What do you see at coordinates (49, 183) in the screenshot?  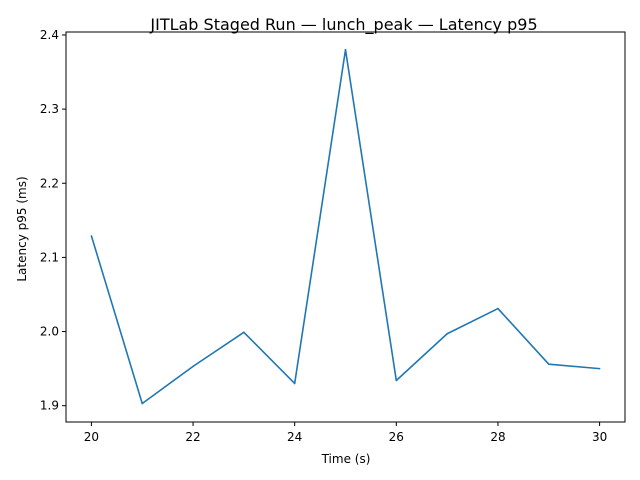 I see `y-tick-label: 2.2` at bounding box center [49, 183].